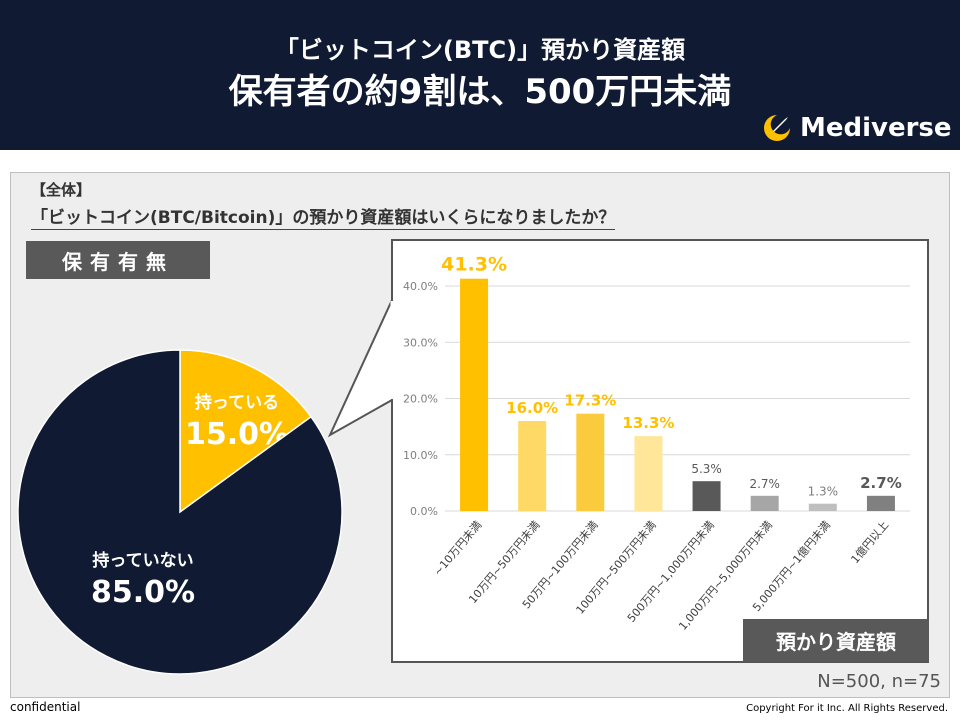 The height and width of the screenshot is (720, 960). I want to click on ownership-label: 保有有無, so click(118, 260).